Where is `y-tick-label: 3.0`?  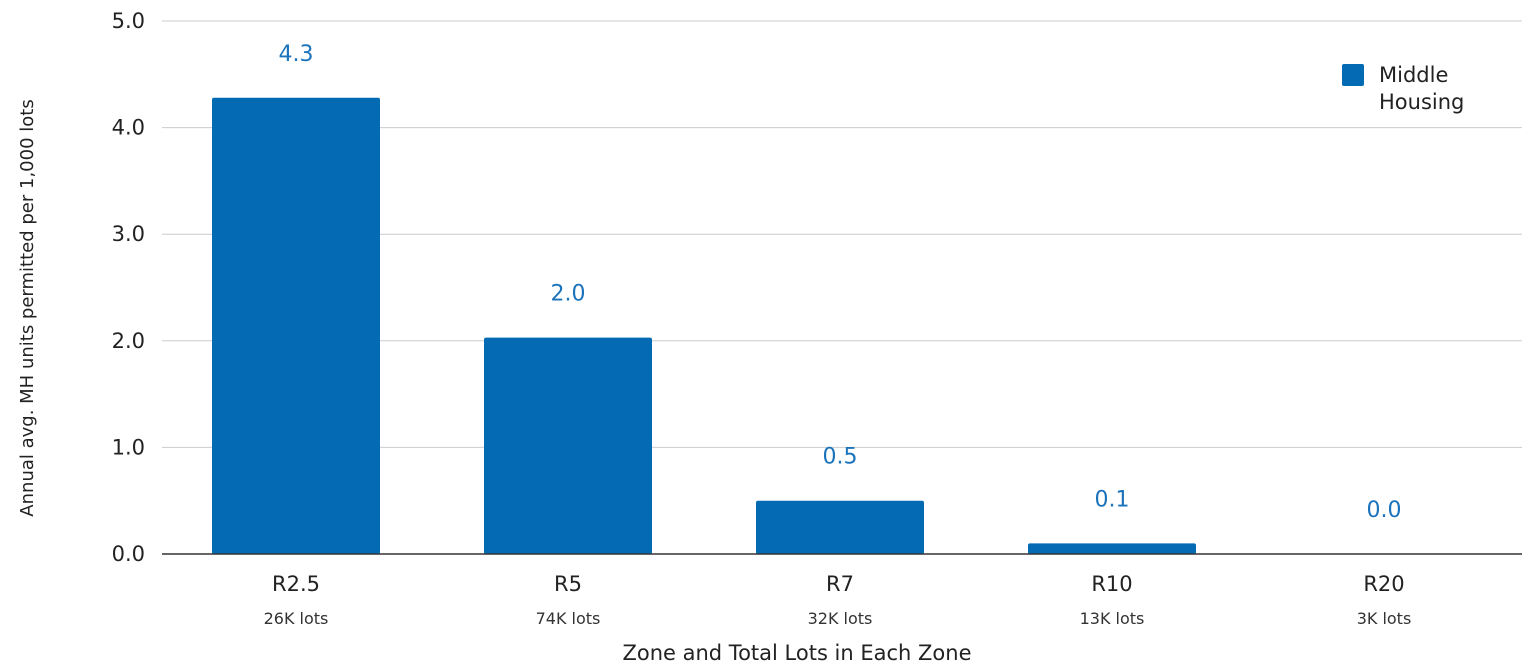 y-tick-label: 3.0 is located at coordinates (128, 234).